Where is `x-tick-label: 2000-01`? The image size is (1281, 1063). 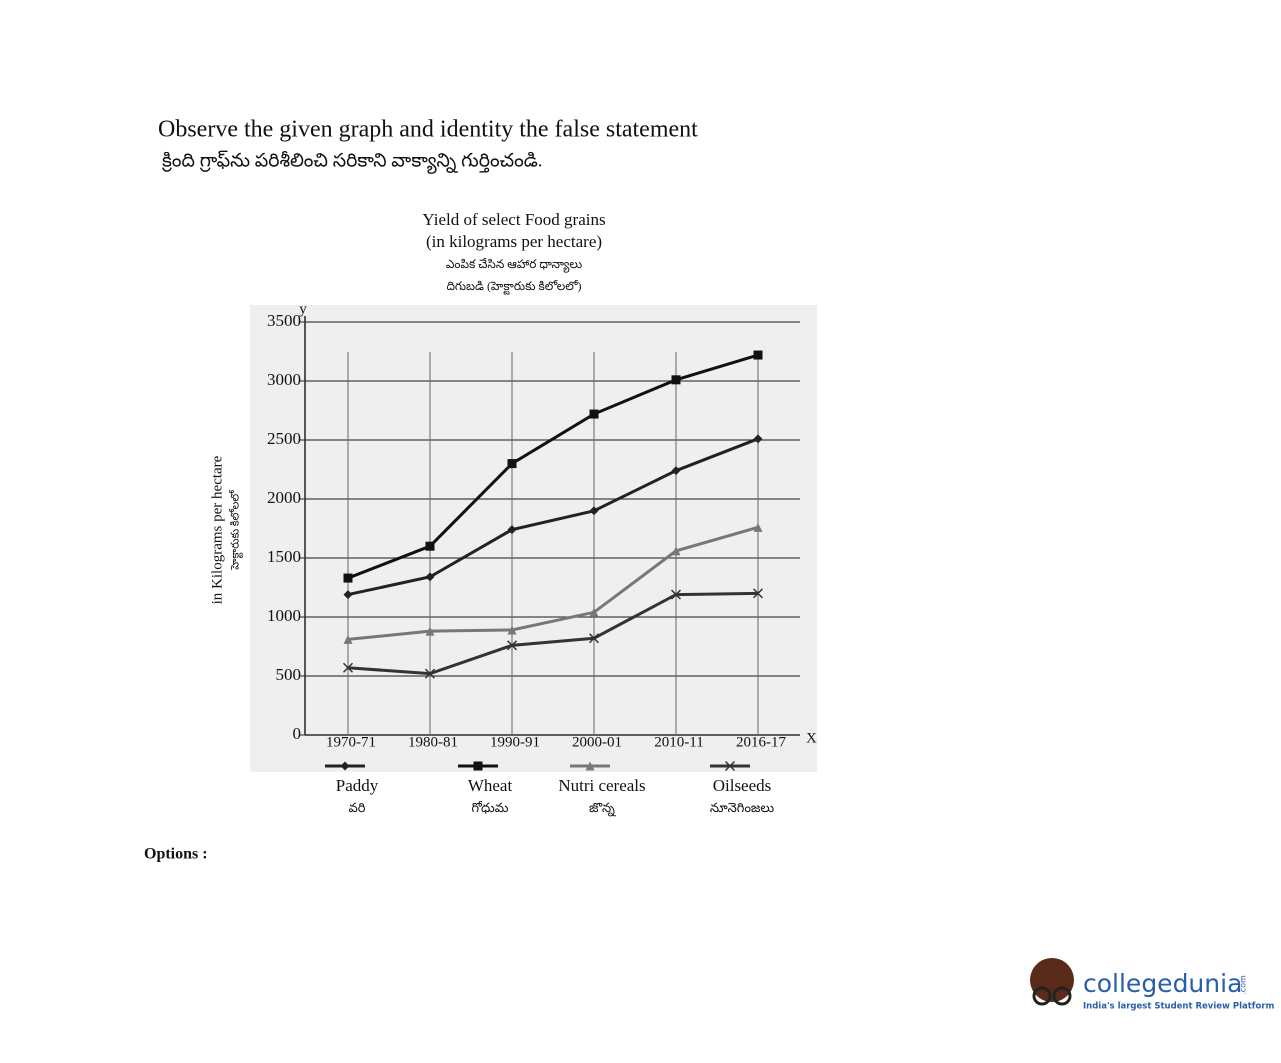
x-tick-label: 2000-01 is located at coordinates (597, 742).